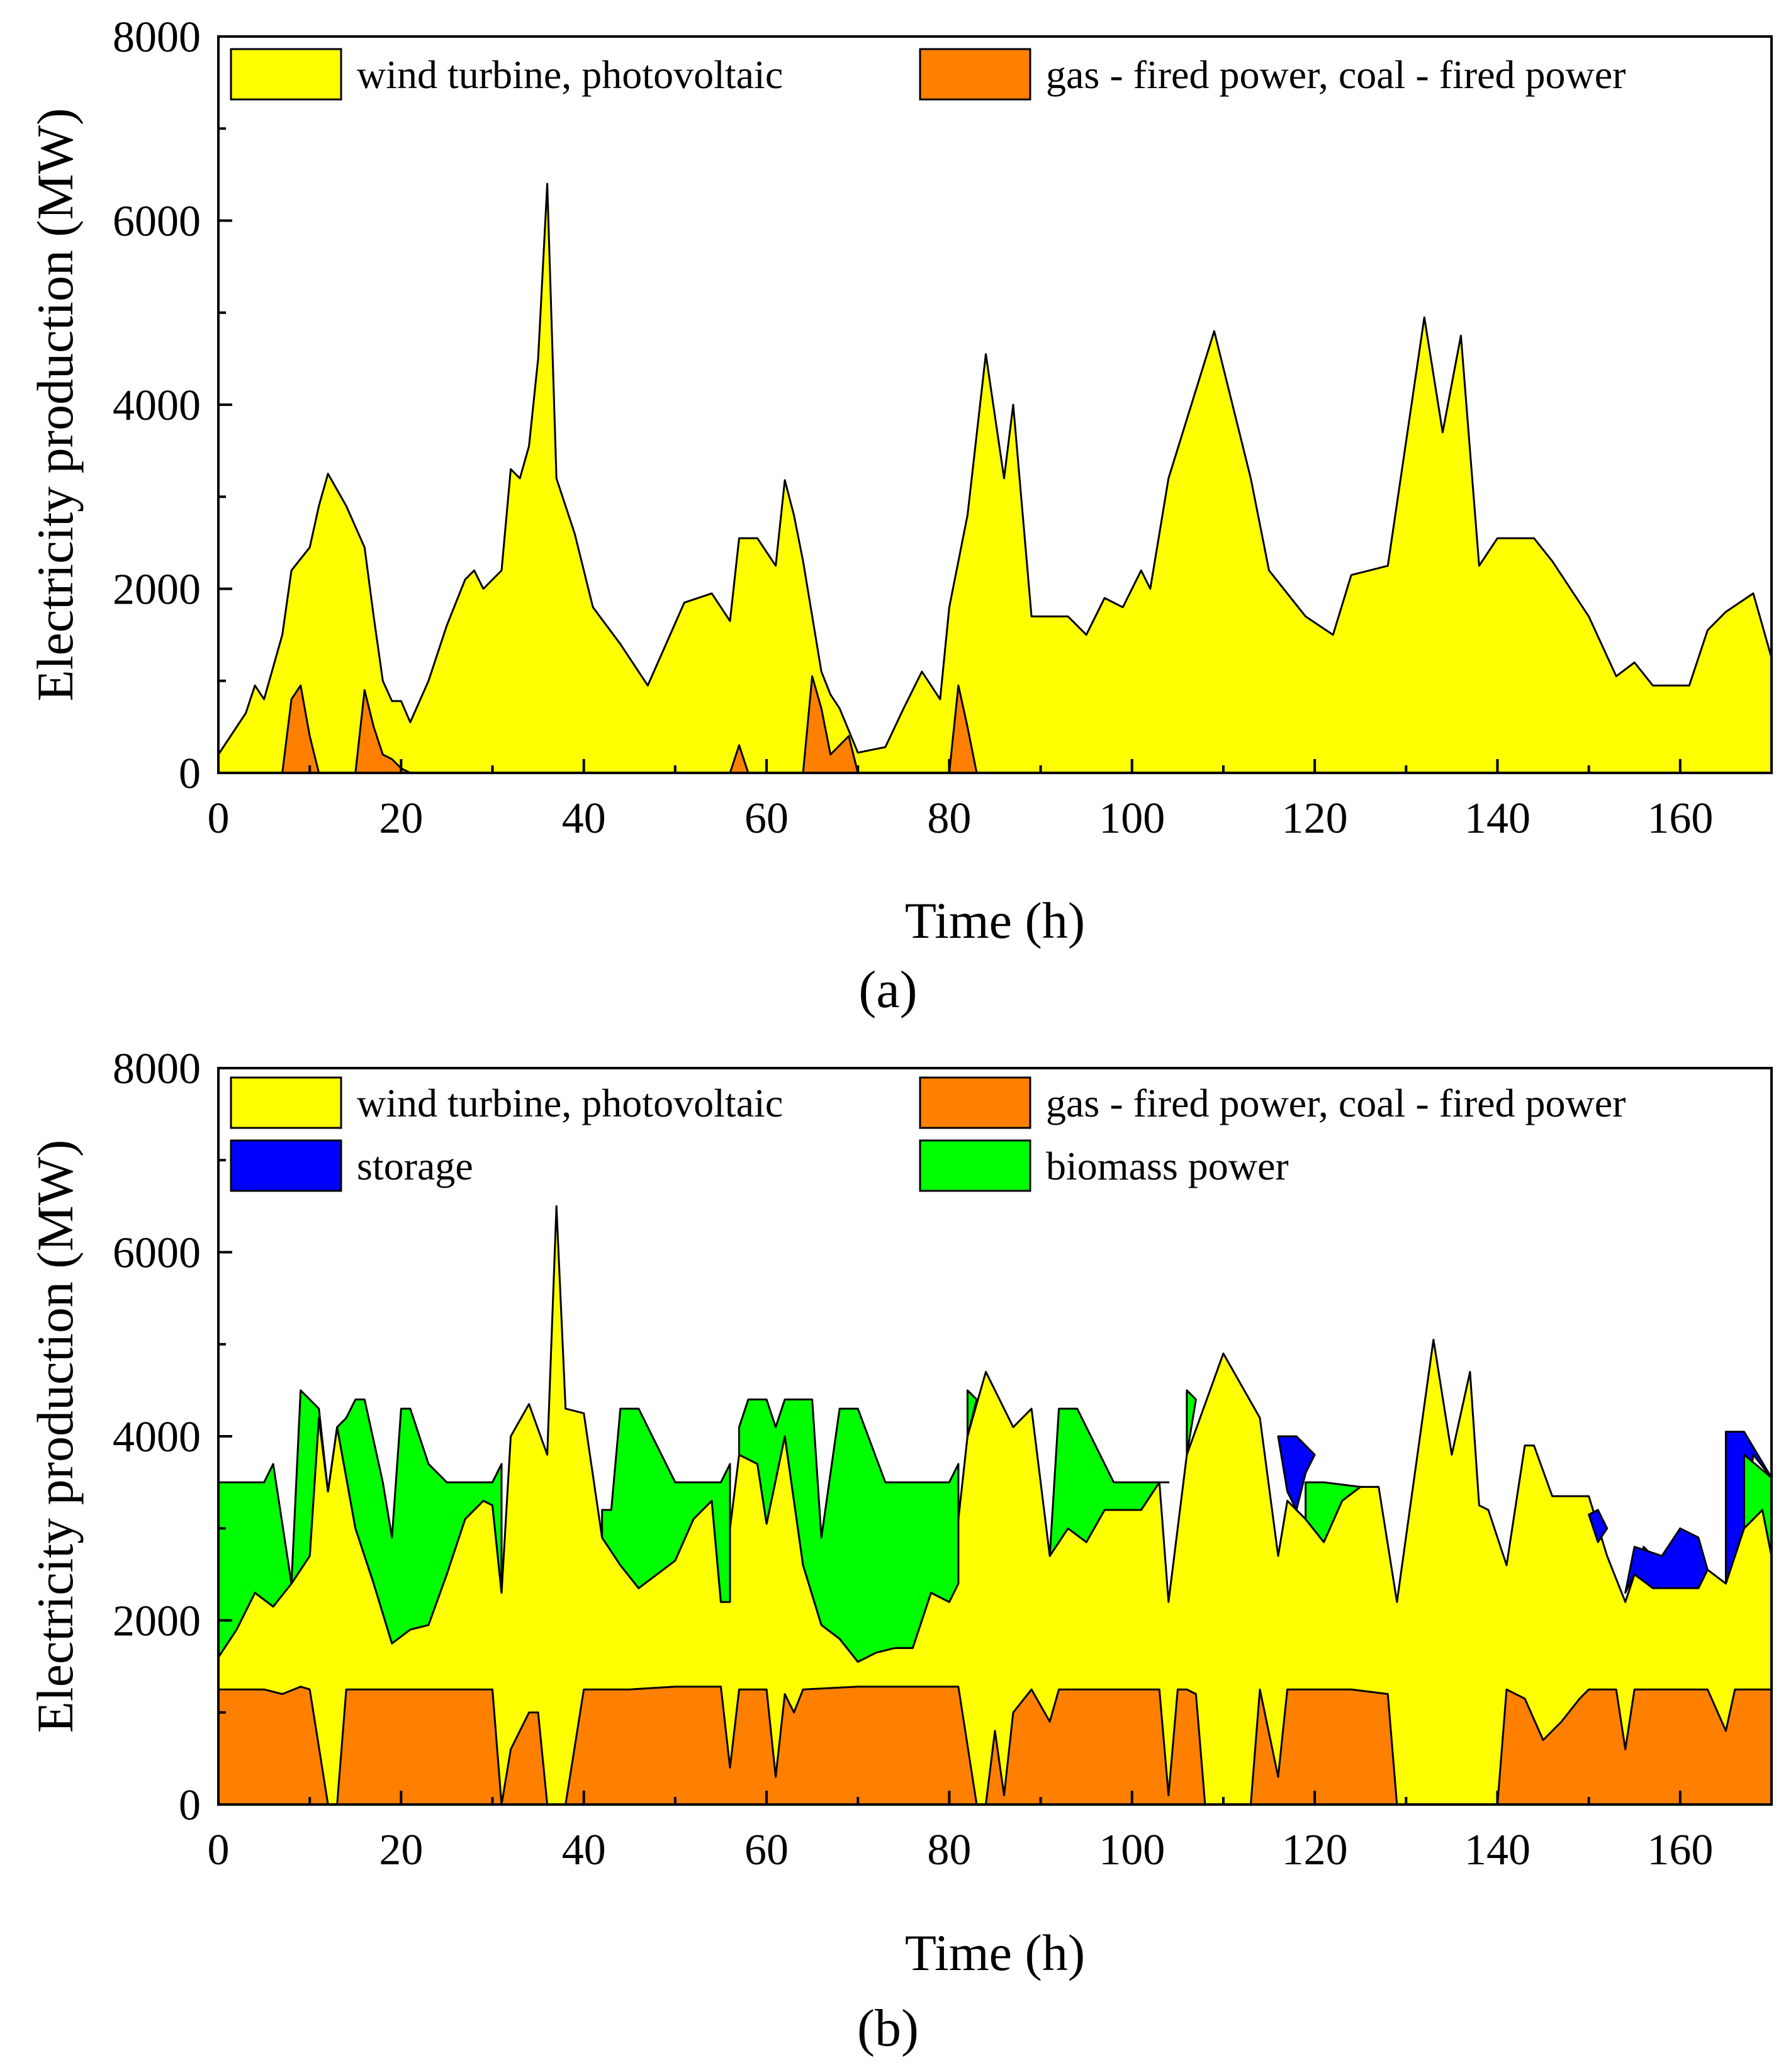 This screenshot has height=2072, width=1786. What do you see at coordinates (887, 989) in the screenshot?
I see `panel-label: (a)` at bounding box center [887, 989].